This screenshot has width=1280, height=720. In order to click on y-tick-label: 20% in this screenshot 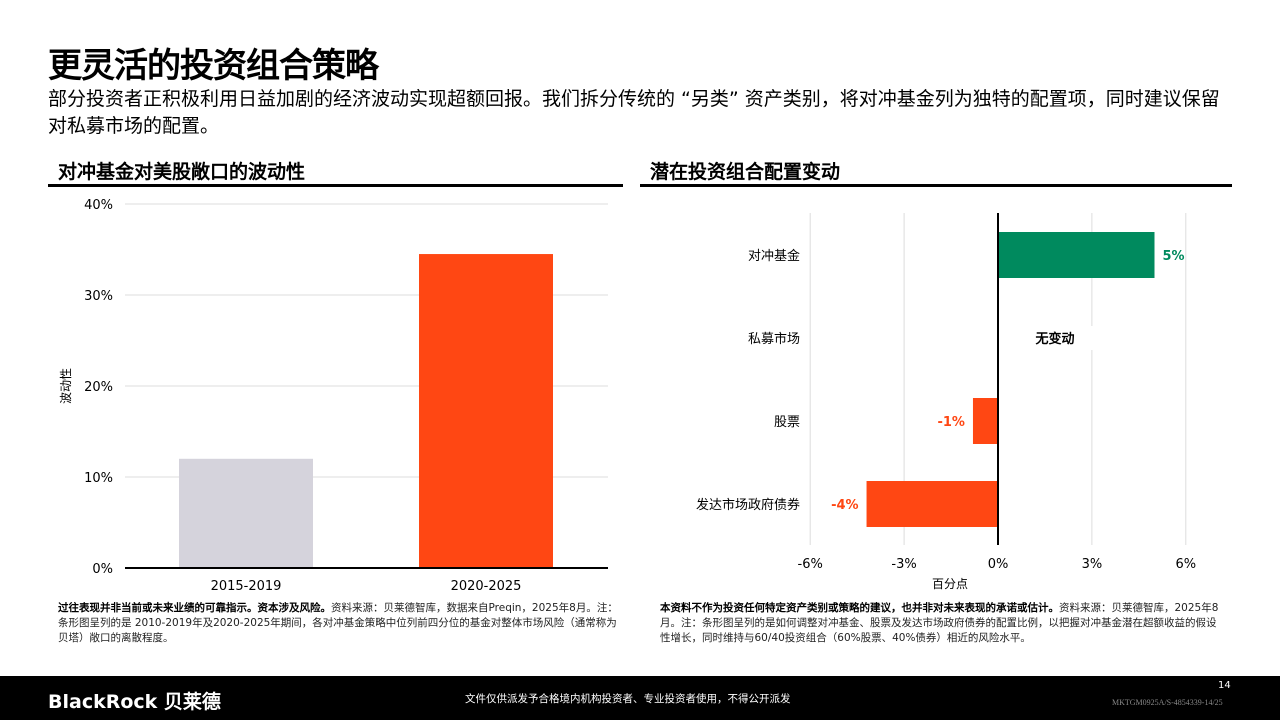, I will do `click(98, 387)`.